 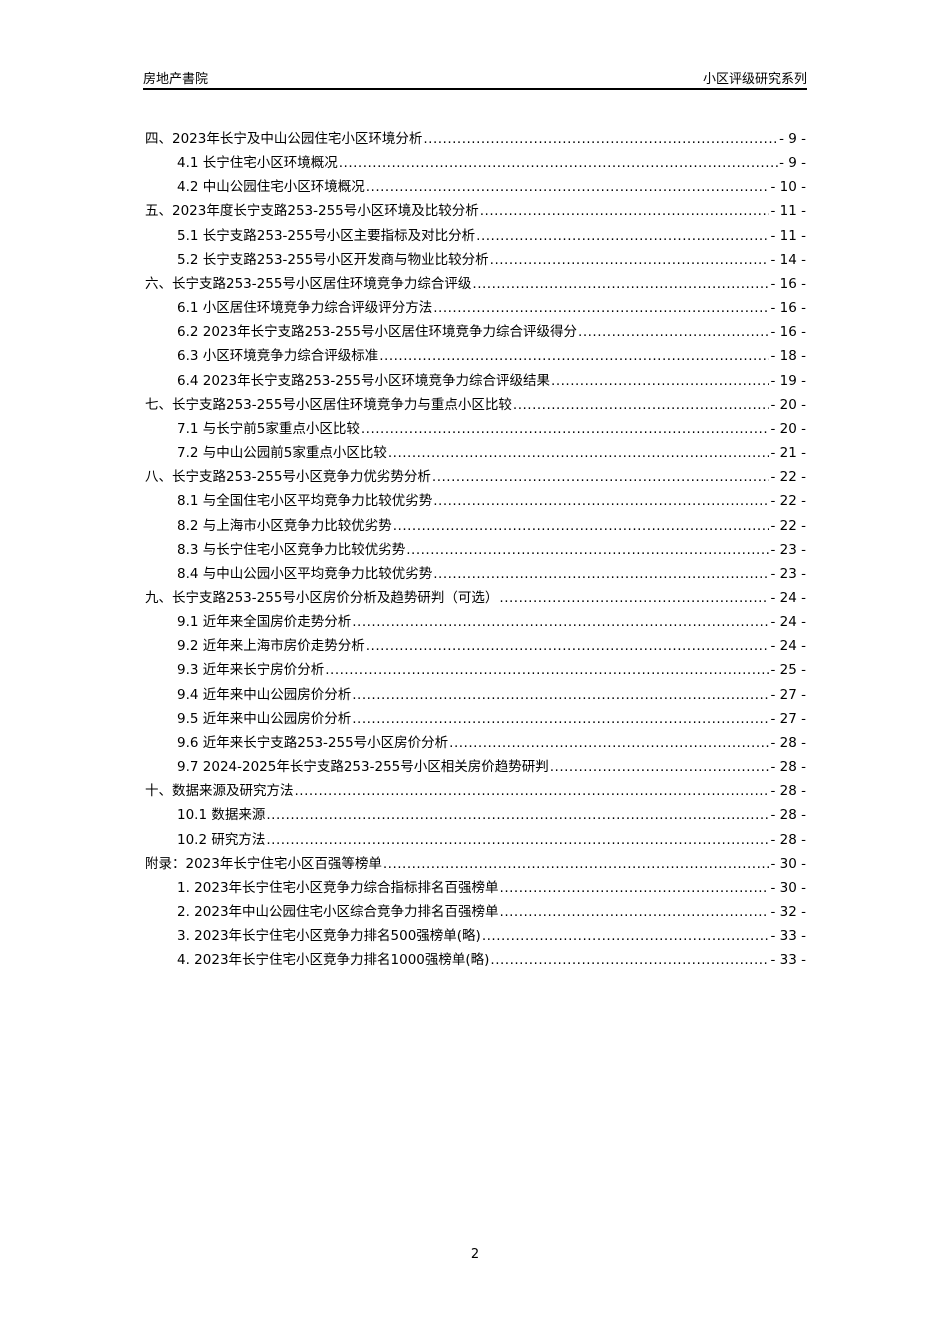 What do you see at coordinates (475, 284) in the screenshot?
I see `toc-entry: 六、长宁支路253-255号小区居住环境竞争力综合评级 - 16 -` at bounding box center [475, 284].